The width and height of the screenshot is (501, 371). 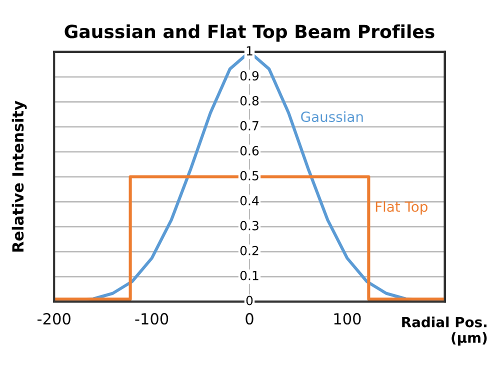 I want to click on y-tick-label: 0.3, so click(x=249, y=225).